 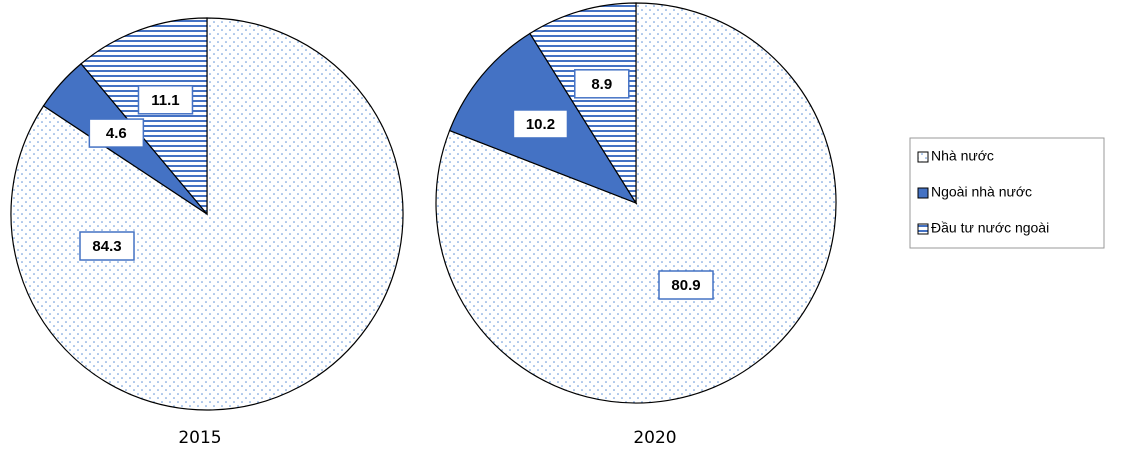 I want to click on legend-label: Đầu tư nước ngoài, so click(x=990, y=228).